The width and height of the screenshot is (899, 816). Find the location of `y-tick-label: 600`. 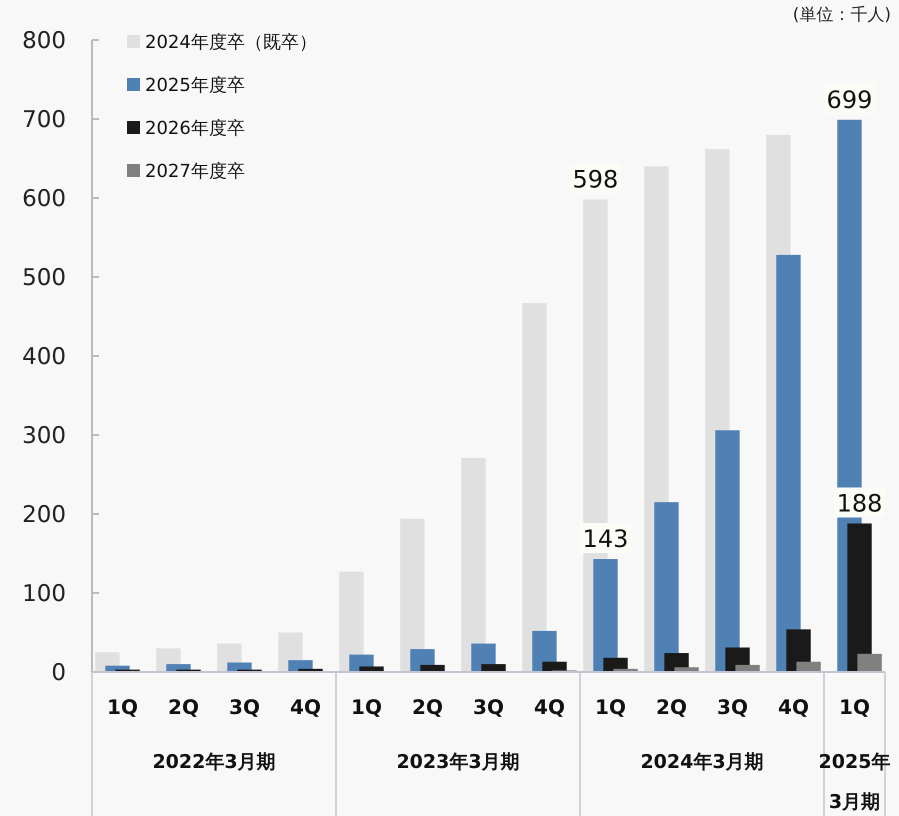

y-tick-label: 600 is located at coordinates (44, 199).